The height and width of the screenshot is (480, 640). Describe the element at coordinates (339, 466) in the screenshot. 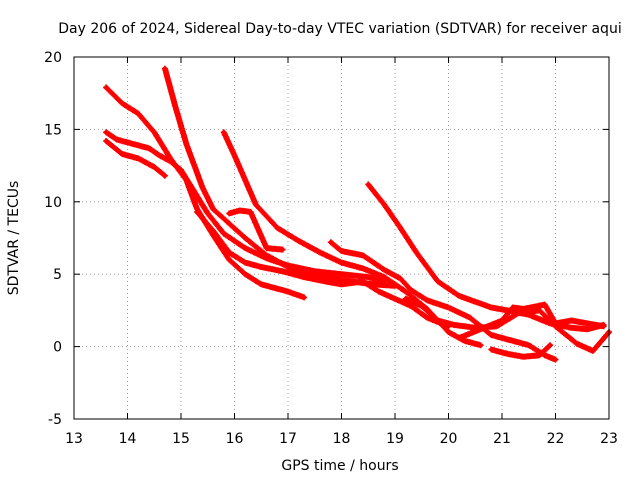

I see `x-axis-label: GPS time / hours` at that location.